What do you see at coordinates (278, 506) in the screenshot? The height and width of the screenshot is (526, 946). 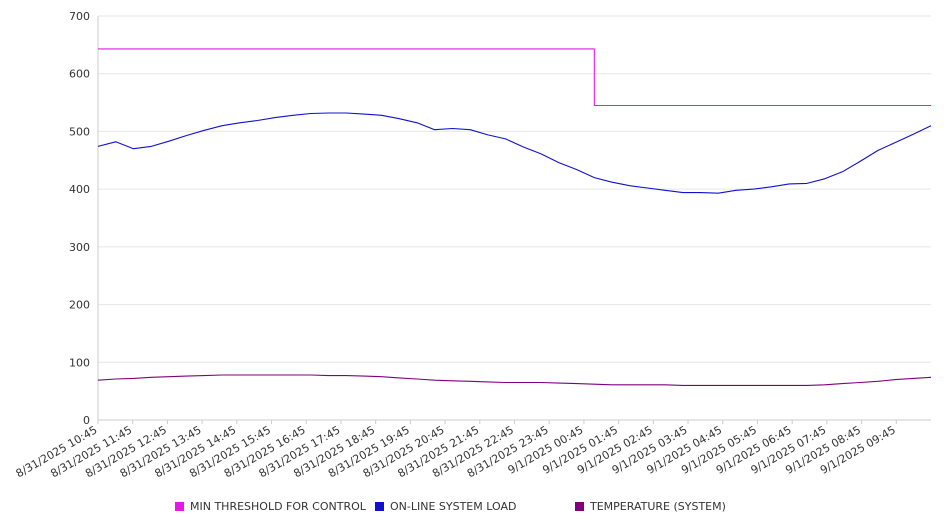 I see `legend-label-min-threshold: MIN THRESHOLD FOR CONTROL` at bounding box center [278, 506].